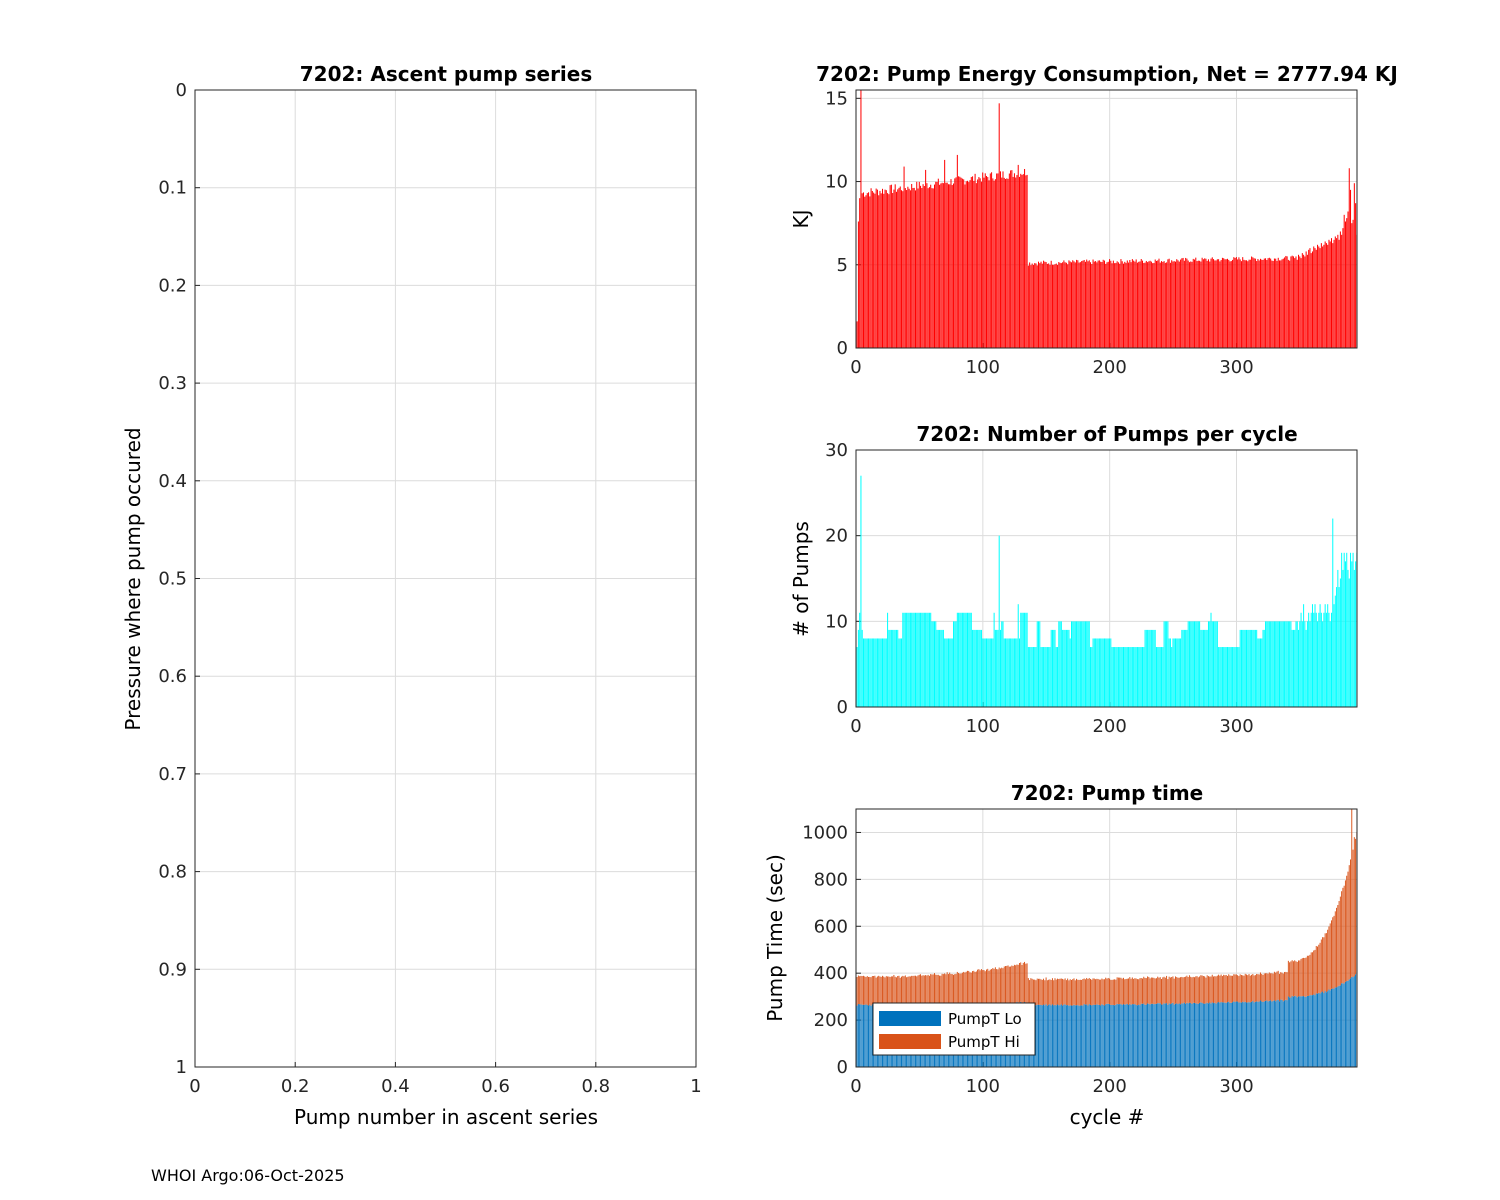 This screenshot has height=1200, width=1500. I want to click on pumps-bars, so click(1107, 591).